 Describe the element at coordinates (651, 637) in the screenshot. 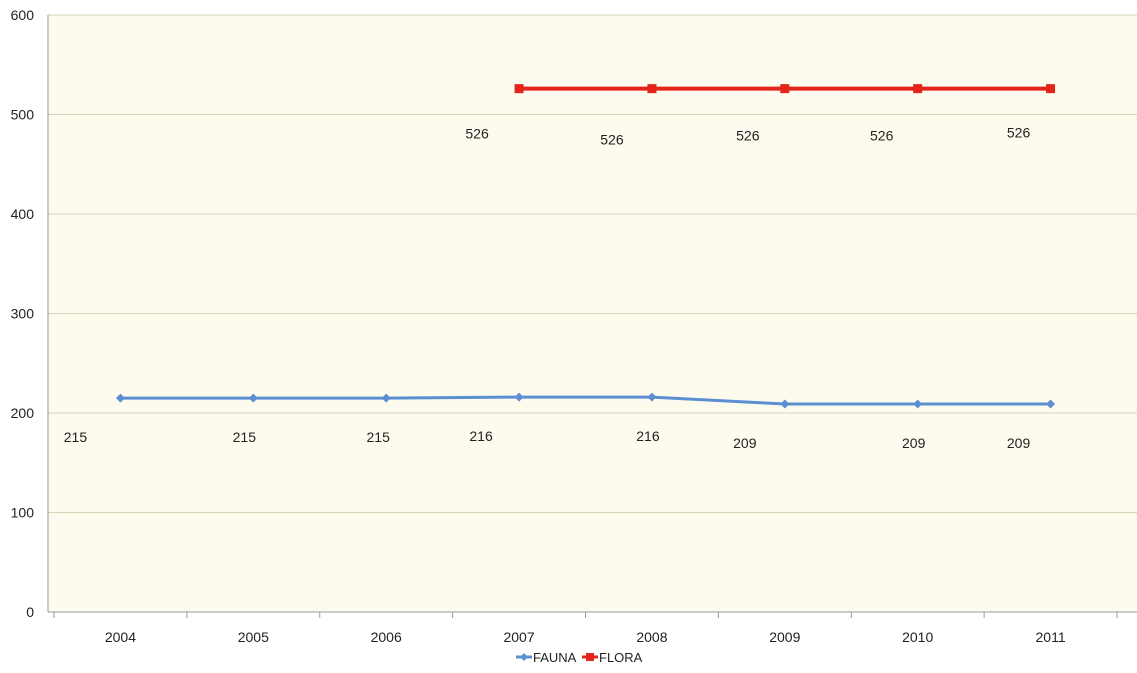

I see `x-tick-label: 2008` at that location.